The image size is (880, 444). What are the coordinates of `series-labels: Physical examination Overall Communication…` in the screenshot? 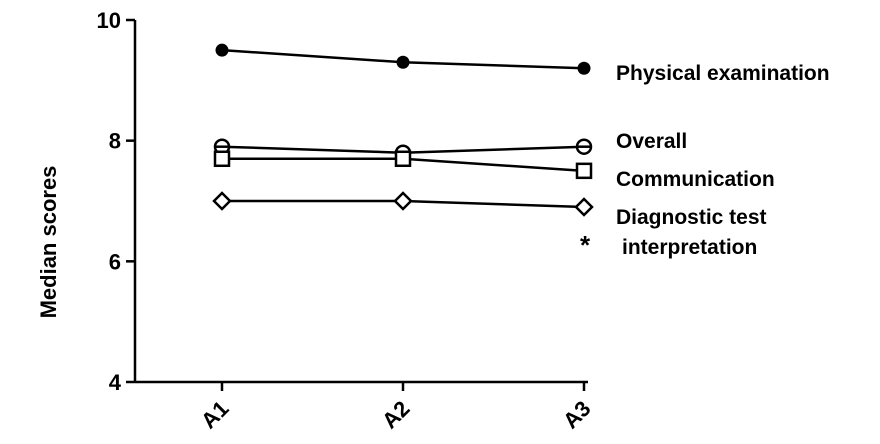 It's located at (723, 160).